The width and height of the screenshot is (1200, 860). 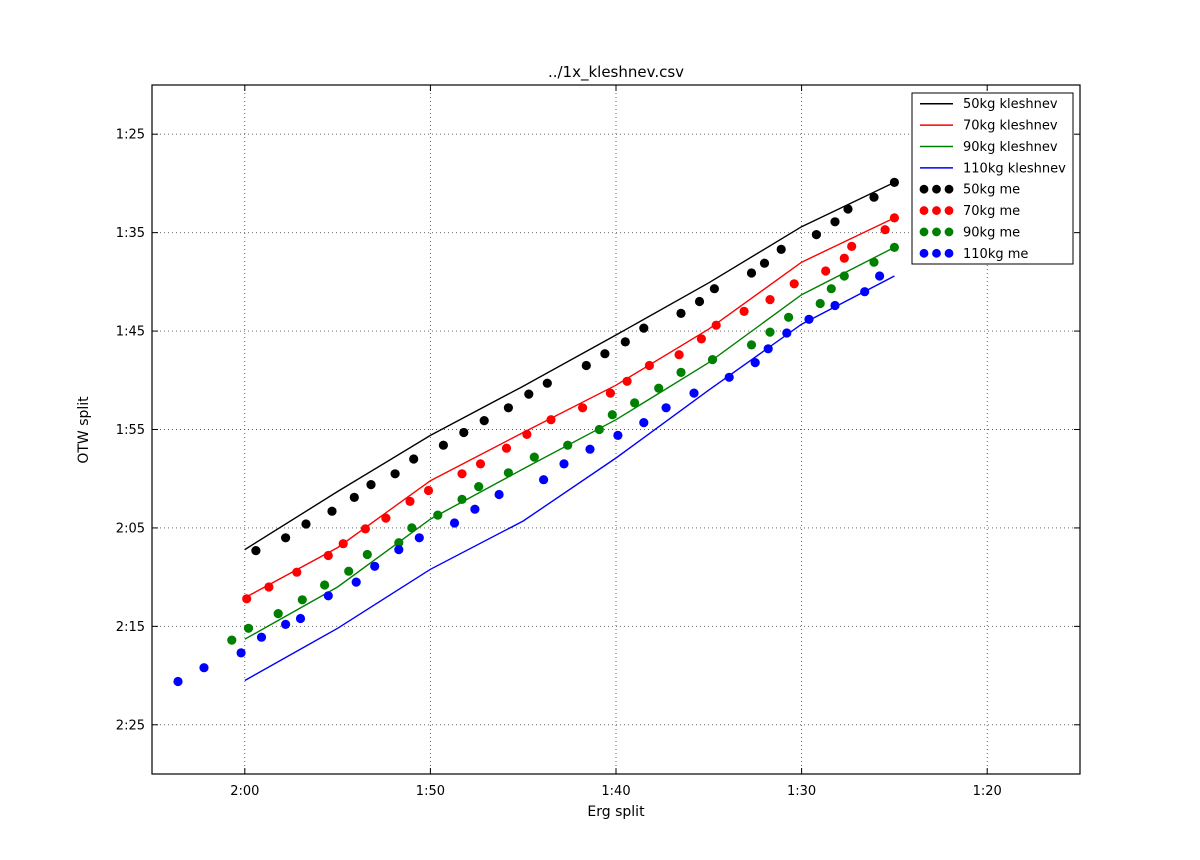 I want to click on y-tick-label: 1:35, so click(x=130, y=233).